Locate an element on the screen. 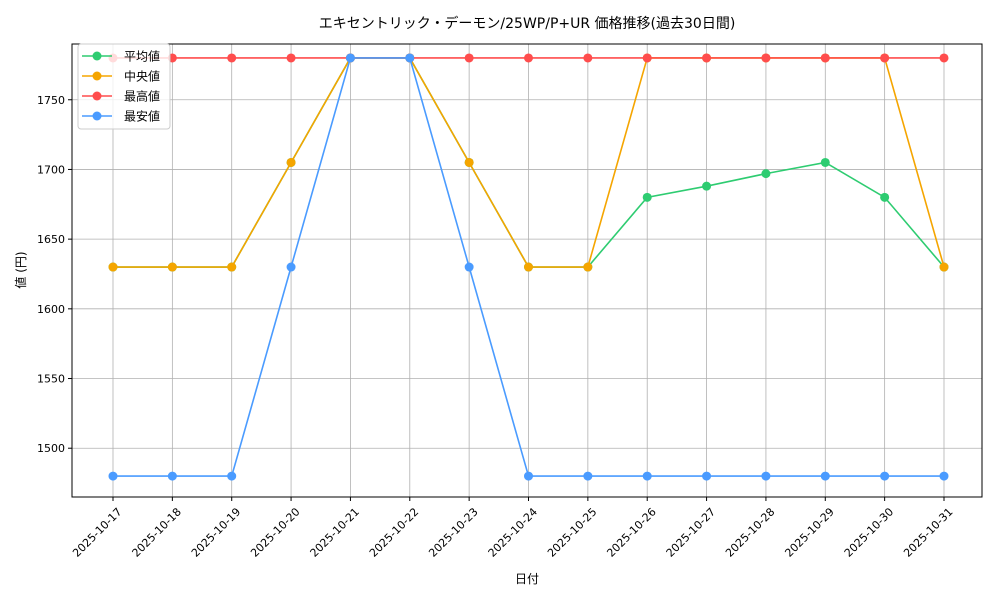 The width and height of the screenshot is (1000, 604). legend-label: 最安値 is located at coordinates (142, 116).